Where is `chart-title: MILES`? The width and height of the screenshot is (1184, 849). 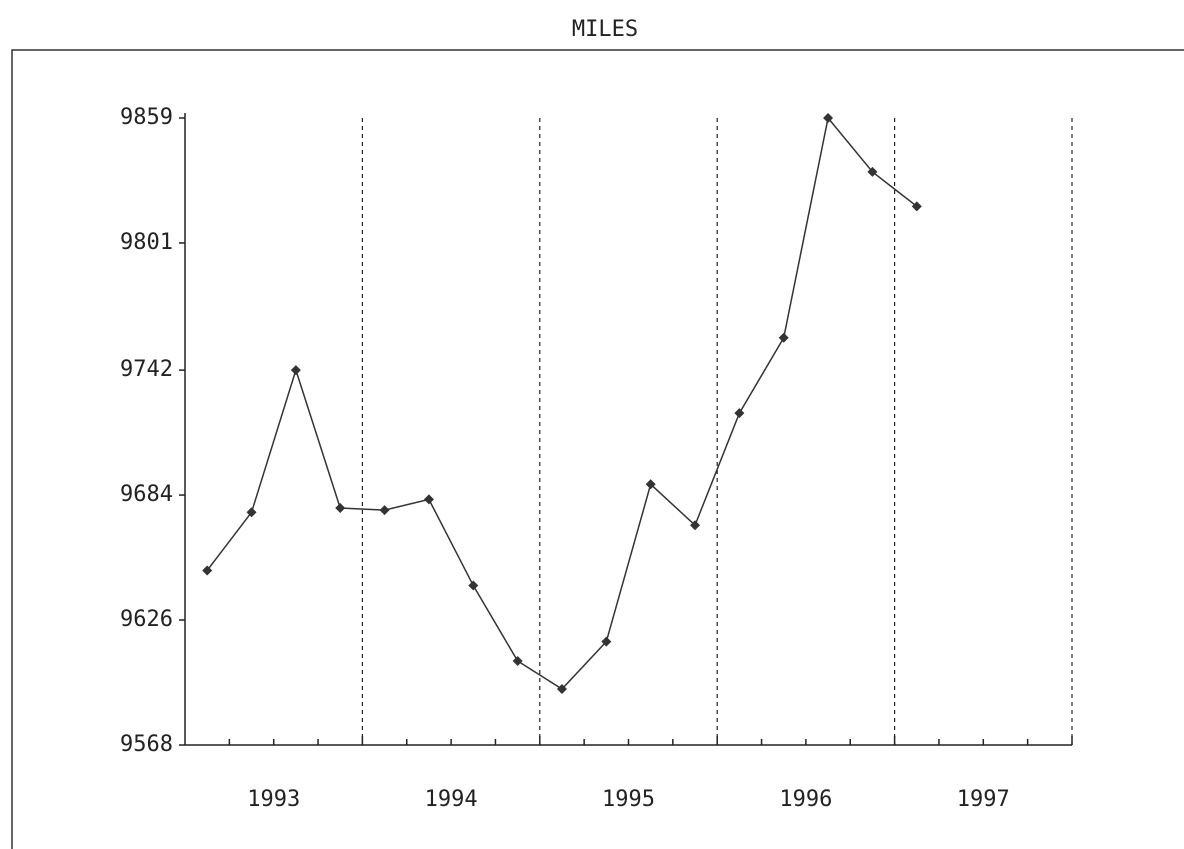 chart-title: MILES is located at coordinates (605, 29).